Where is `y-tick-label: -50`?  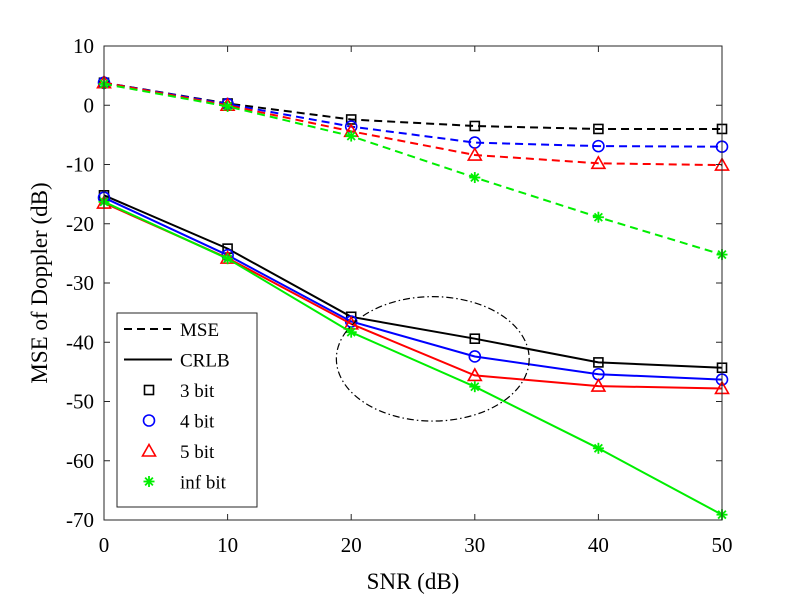
y-tick-label: -50 is located at coordinates (80, 402).